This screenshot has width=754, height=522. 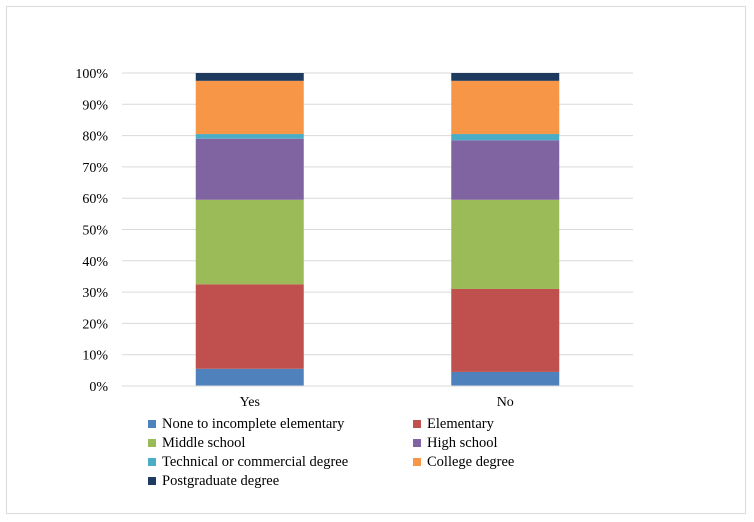 What do you see at coordinates (377, 402) in the screenshot?
I see `x-axis-ticks: Yes No` at bounding box center [377, 402].